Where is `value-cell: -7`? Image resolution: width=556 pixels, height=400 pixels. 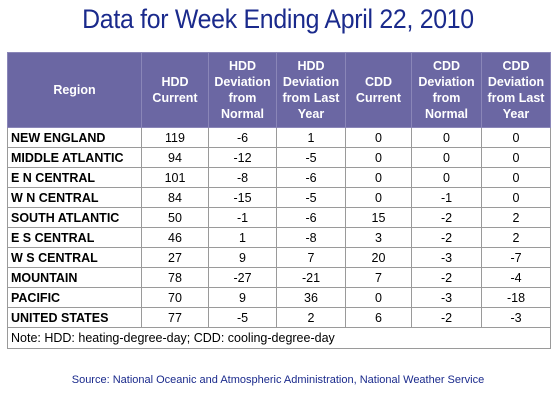 value-cell: -7 is located at coordinates (516, 257).